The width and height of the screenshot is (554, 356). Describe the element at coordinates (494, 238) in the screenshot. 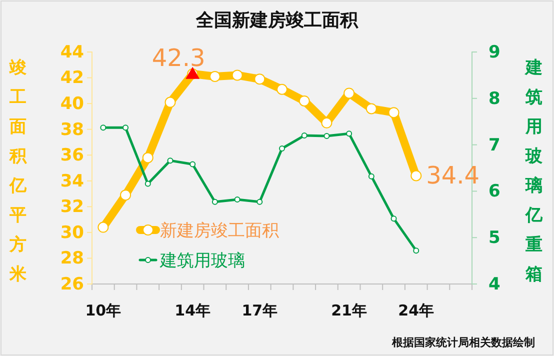

I see `y2-tick-label: 5` at that location.